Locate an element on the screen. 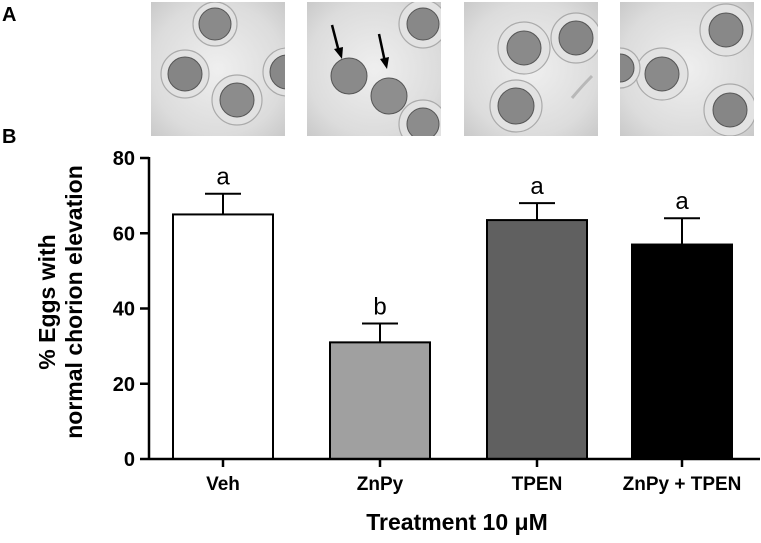 This screenshot has width=761, height=543. y-tick-label: 80 is located at coordinates (124, 159).